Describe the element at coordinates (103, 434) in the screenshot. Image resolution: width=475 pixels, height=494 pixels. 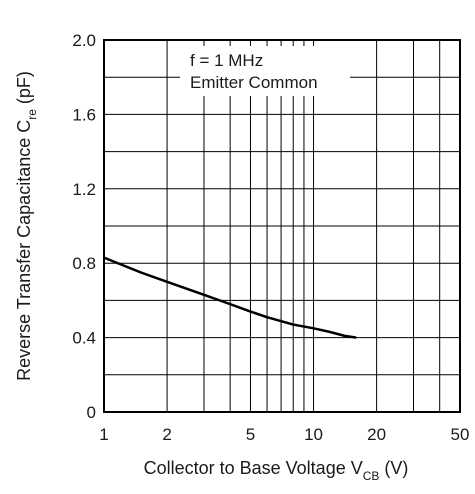
I see `x-tick-label: 1` at that location.